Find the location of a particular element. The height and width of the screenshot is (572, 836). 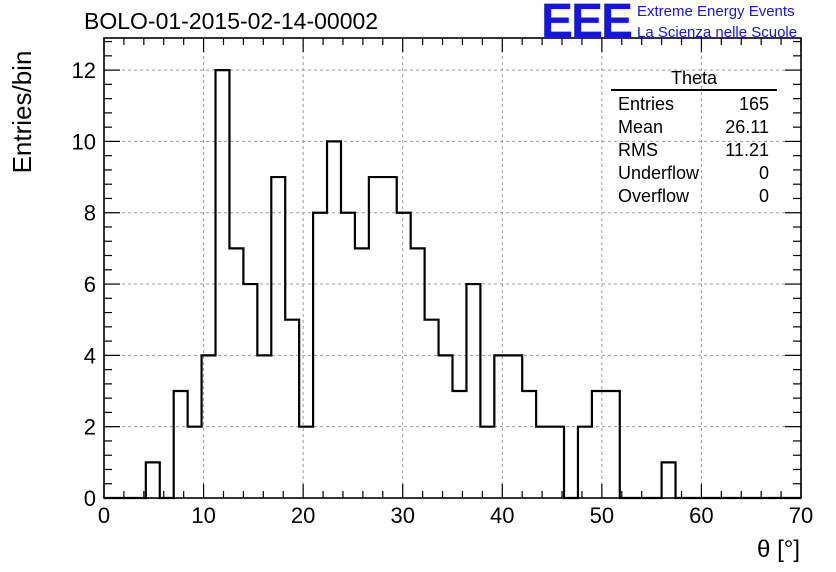

logo-tagline-2: La Scienza nelle Scuole is located at coordinates (717, 32).